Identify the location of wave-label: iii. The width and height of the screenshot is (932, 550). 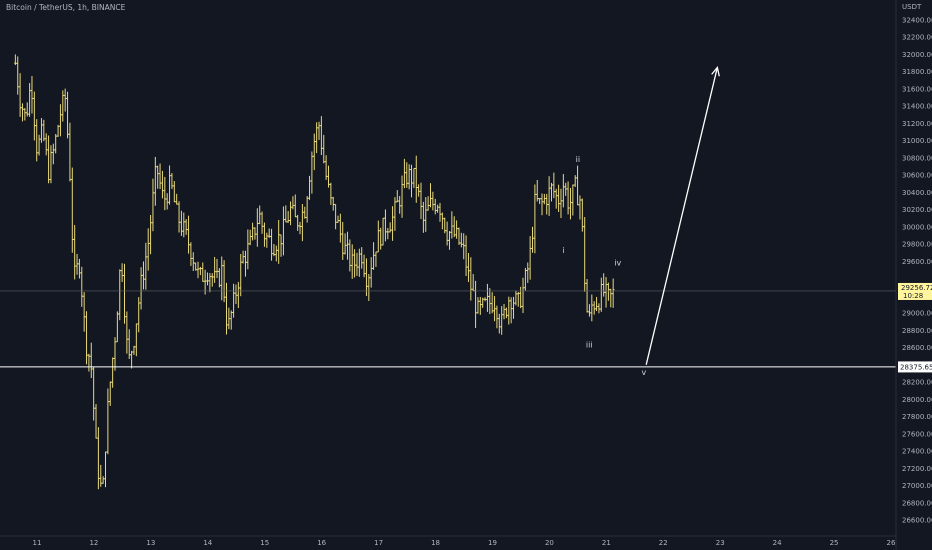
(589, 345).